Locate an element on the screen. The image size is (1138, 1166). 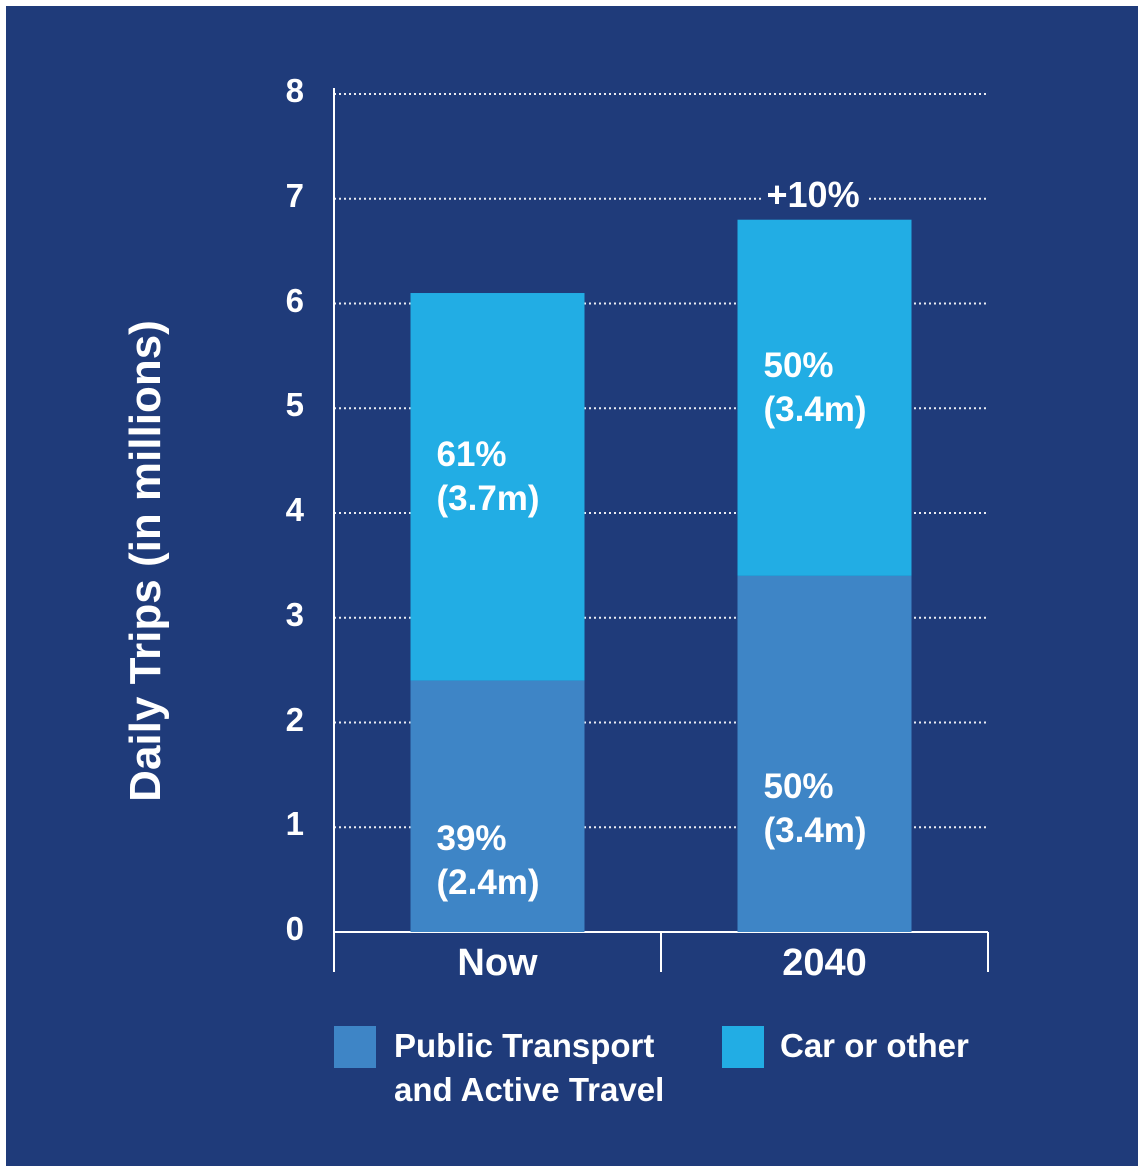
bar-segment-label-line: 39% is located at coordinates (471, 839).